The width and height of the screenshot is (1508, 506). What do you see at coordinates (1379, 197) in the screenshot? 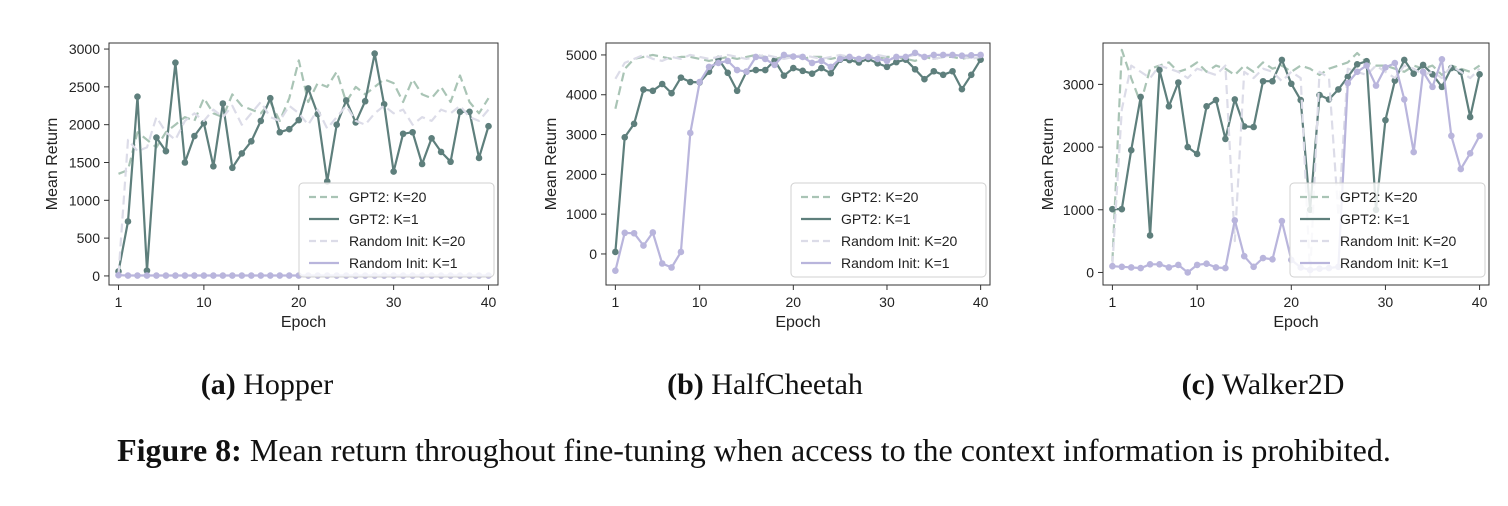
I see `legend-label-gpt2-k20: GPT2: K=20` at bounding box center [1379, 197].